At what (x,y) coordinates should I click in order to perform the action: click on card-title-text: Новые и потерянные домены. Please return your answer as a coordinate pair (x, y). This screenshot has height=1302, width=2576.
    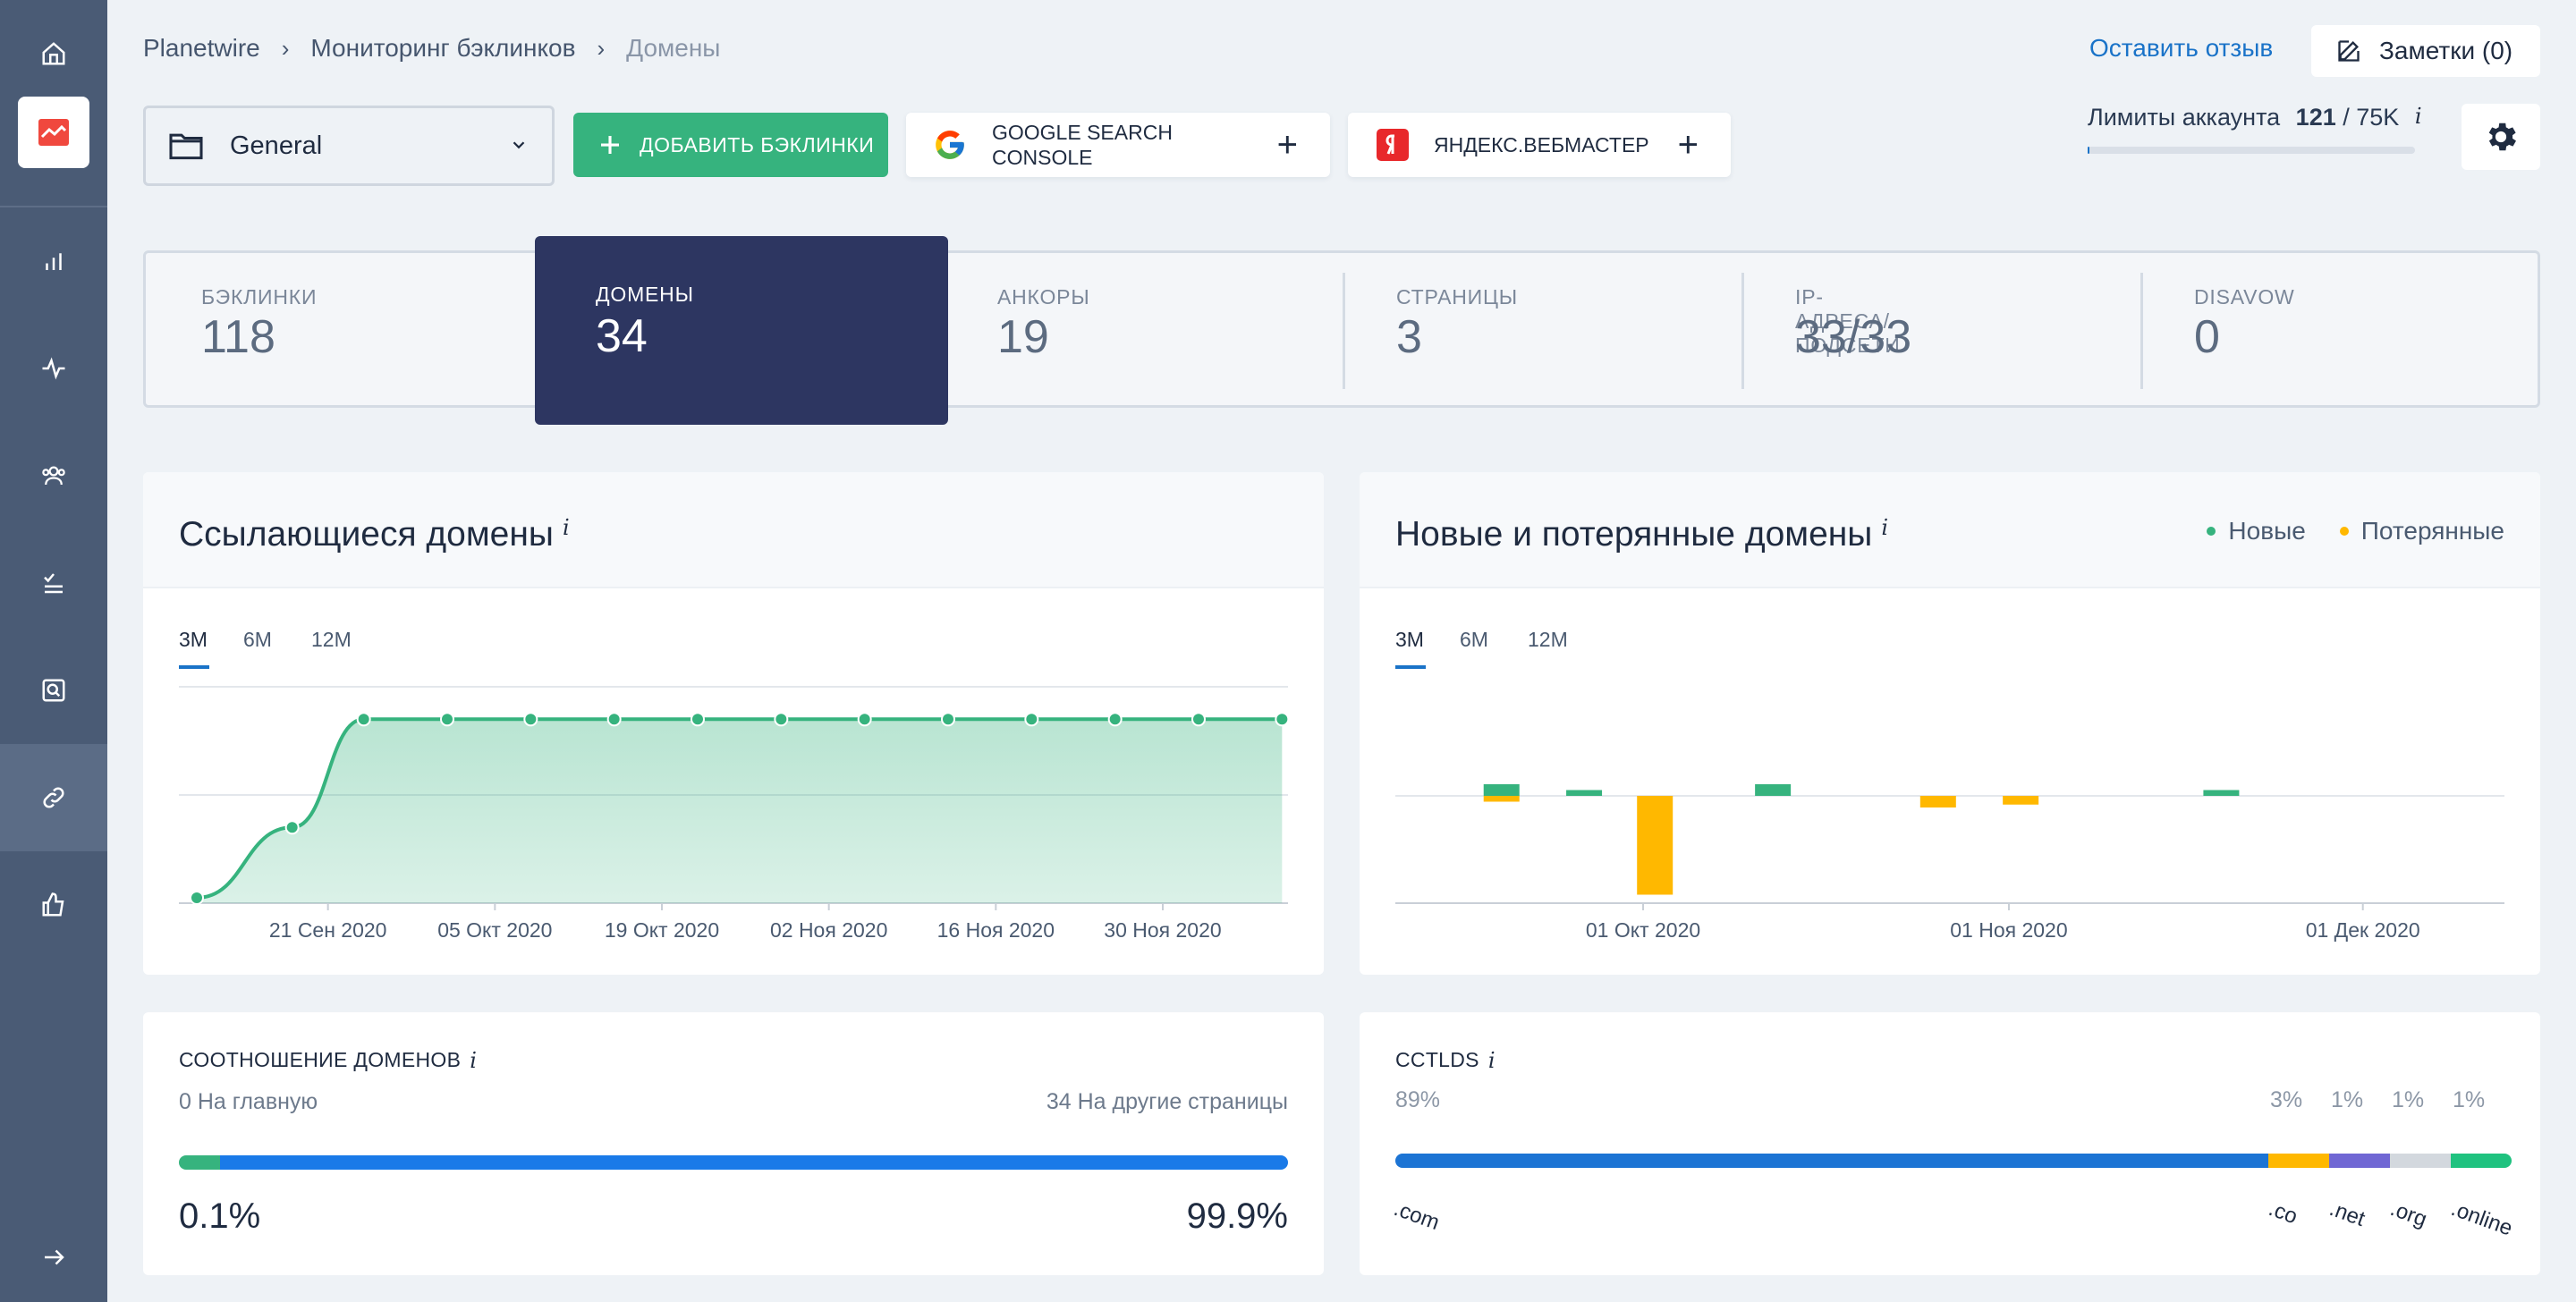
    Looking at the image, I should click on (1634, 534).